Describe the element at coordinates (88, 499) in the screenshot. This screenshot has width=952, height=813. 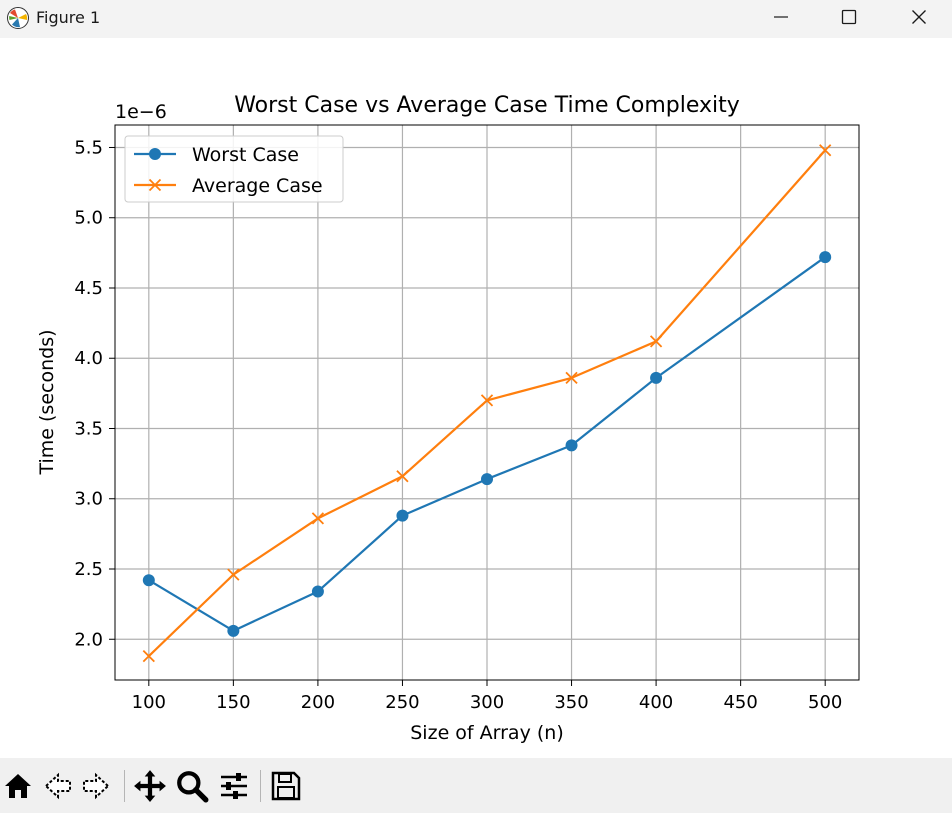
I see `y-tick-label: 3.0` at that location.